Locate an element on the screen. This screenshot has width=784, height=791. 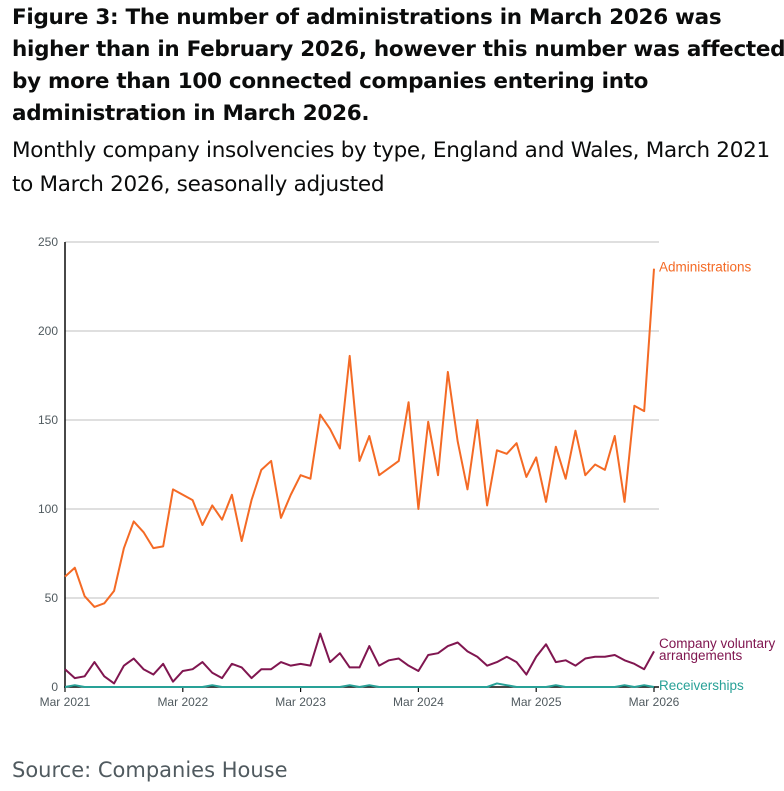
series-label-cva-line2: arrangements is located at coordinates (701, 655).